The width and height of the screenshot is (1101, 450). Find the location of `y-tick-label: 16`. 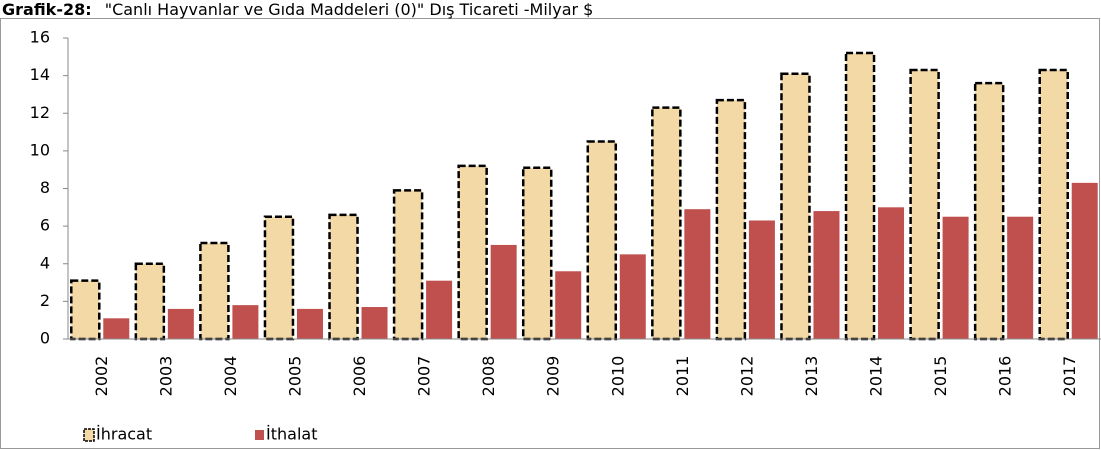

y-tick-label: 16 is located at coordinates (40, 37).